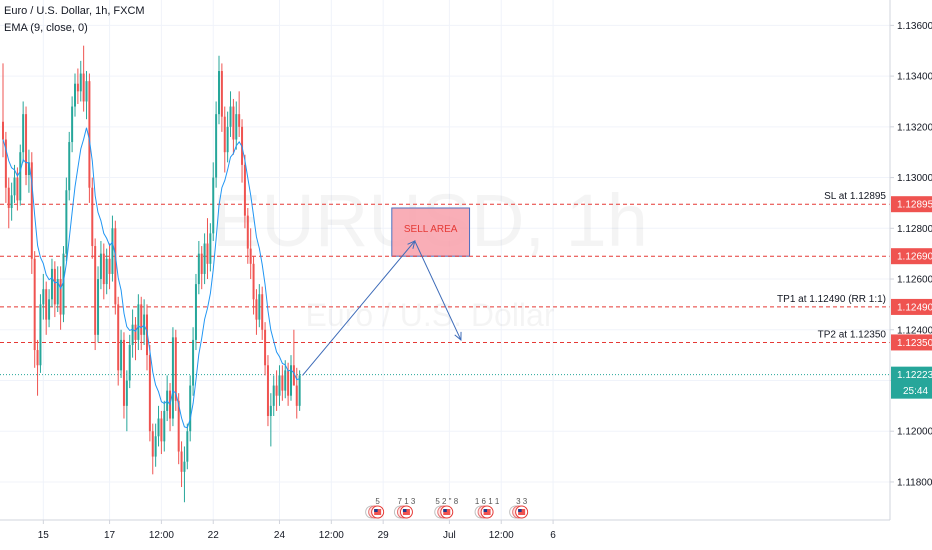 Image resolution: width=932 pixels, height=550 pixels. What do you see at coordinates (553, 535) in the screenshot?
I see `time-tick-label: 6` at bounding box center [553, 535].